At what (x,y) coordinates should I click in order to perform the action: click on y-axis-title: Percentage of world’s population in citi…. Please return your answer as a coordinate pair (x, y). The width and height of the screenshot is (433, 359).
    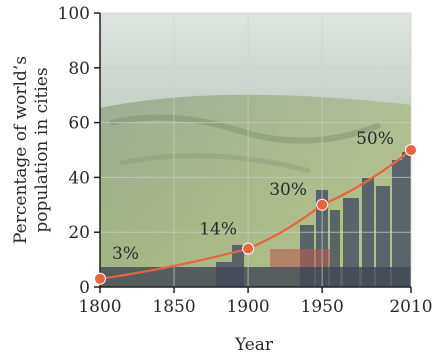
    Looking at the image, I should click on (31, 150).